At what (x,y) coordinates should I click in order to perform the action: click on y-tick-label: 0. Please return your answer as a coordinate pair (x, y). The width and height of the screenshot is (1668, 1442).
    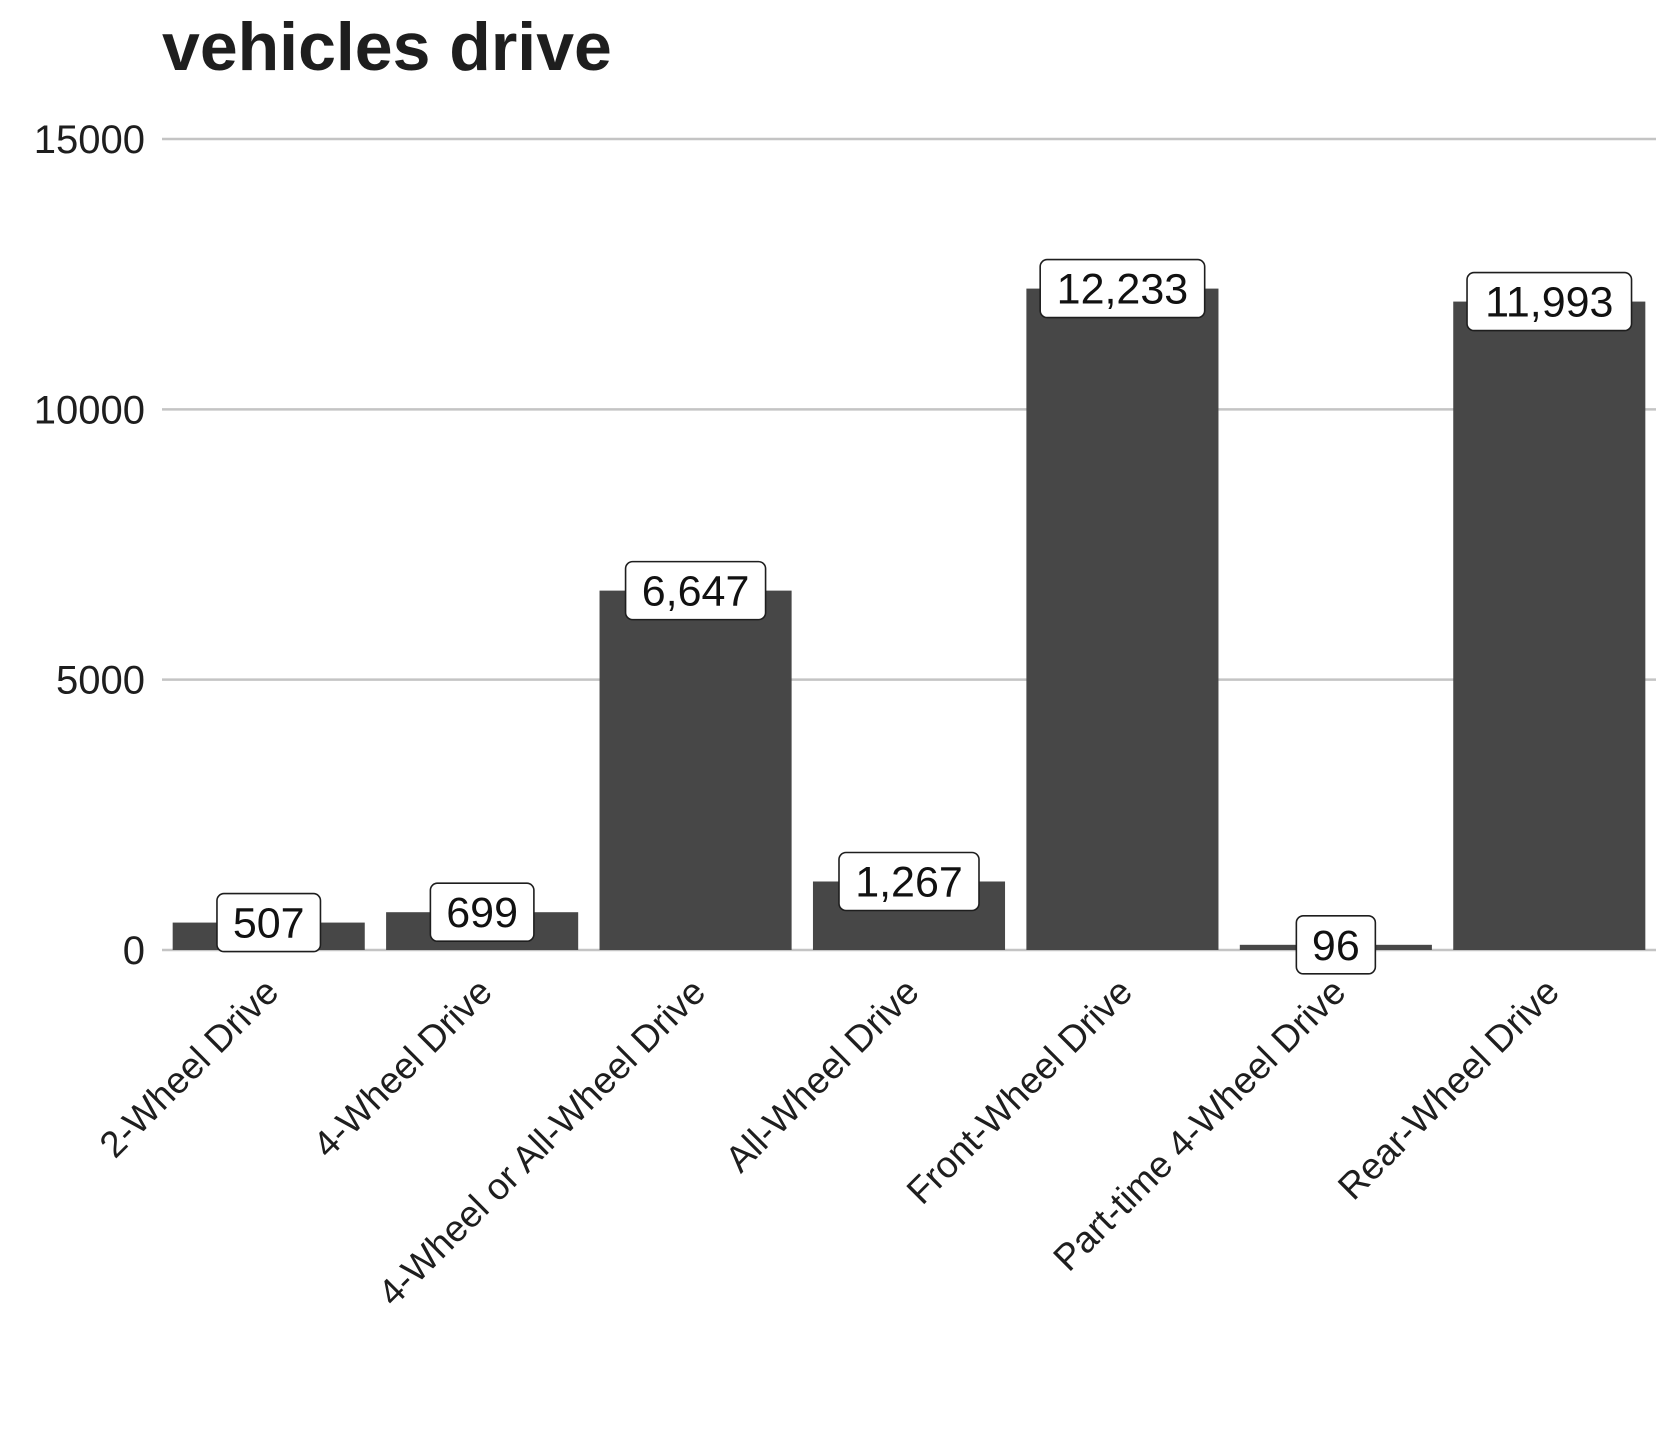
    Looking at the image, I should click on (134, 951).